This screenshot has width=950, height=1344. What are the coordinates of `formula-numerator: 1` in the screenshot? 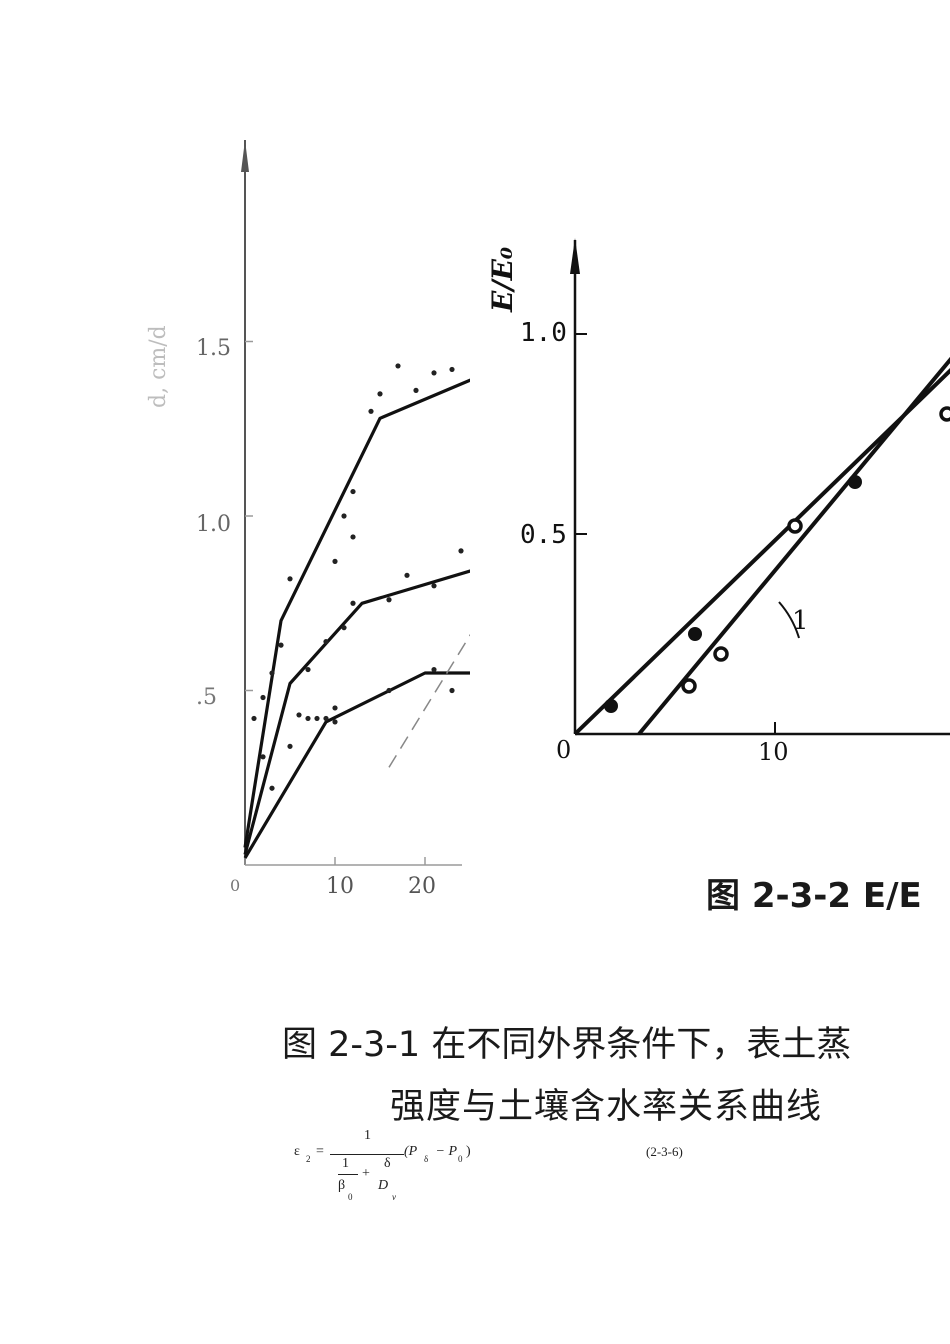 It's located at (367, 1135).